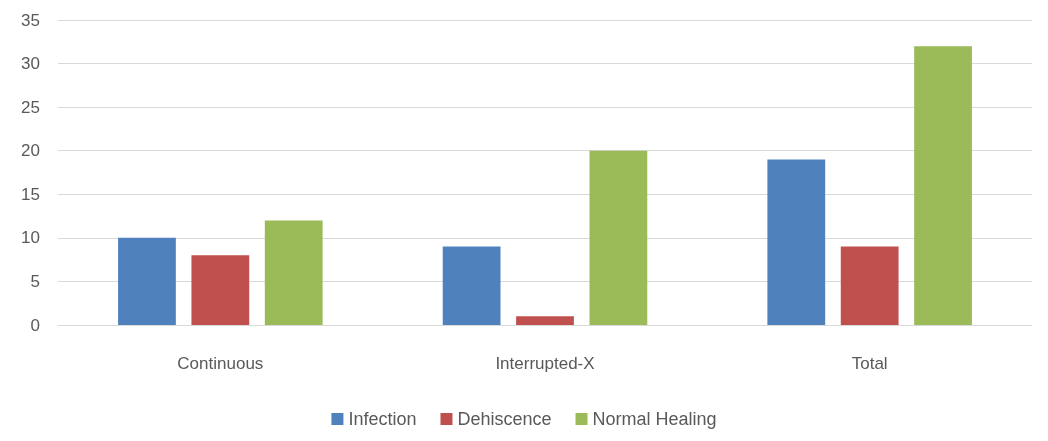 The height and width of the screenshot is (441, 1048). I want to click on x-tick-label: Interrupted-X, so click(545, 363).